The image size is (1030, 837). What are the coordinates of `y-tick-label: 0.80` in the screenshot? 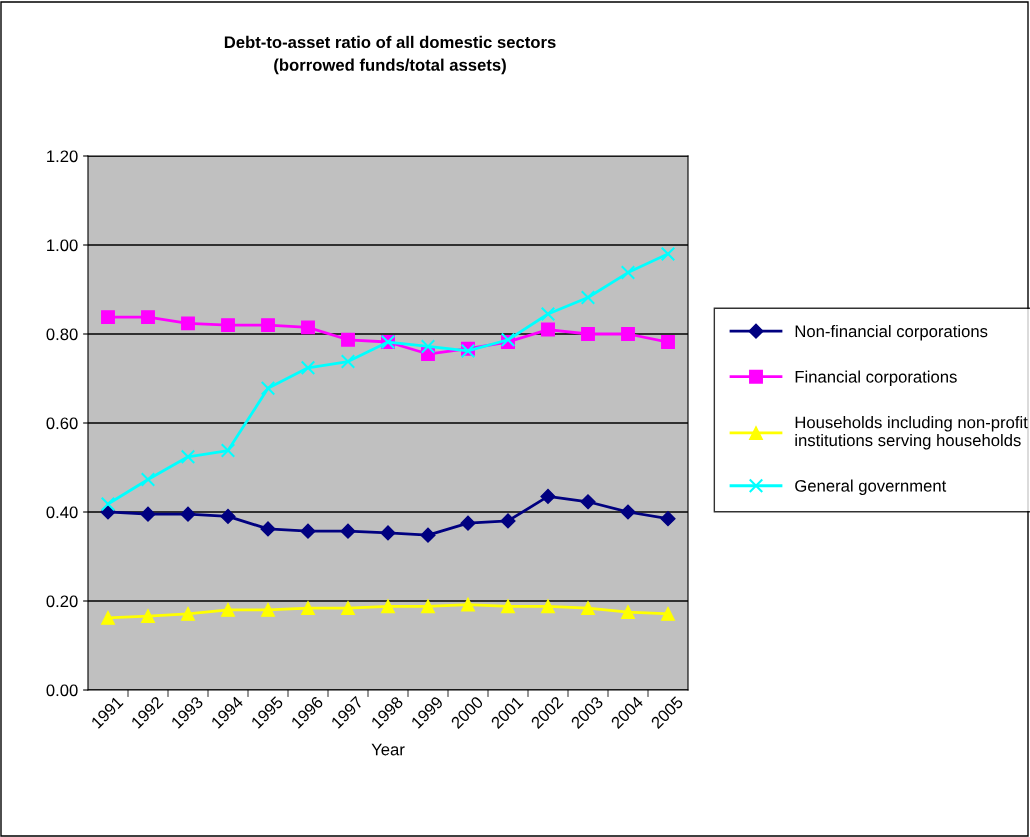 It's located at (62, 334).